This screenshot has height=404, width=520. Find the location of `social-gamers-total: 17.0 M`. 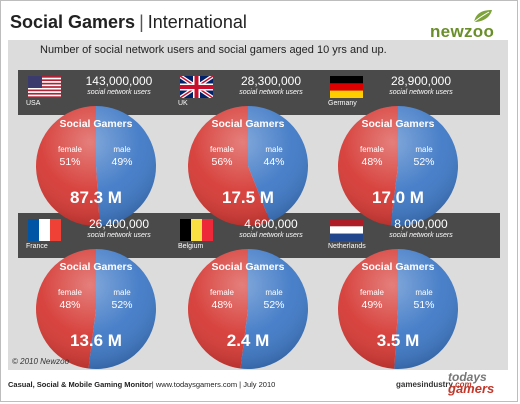

social-gamers-total: 17.0 M is located at coordinates (398, 197).